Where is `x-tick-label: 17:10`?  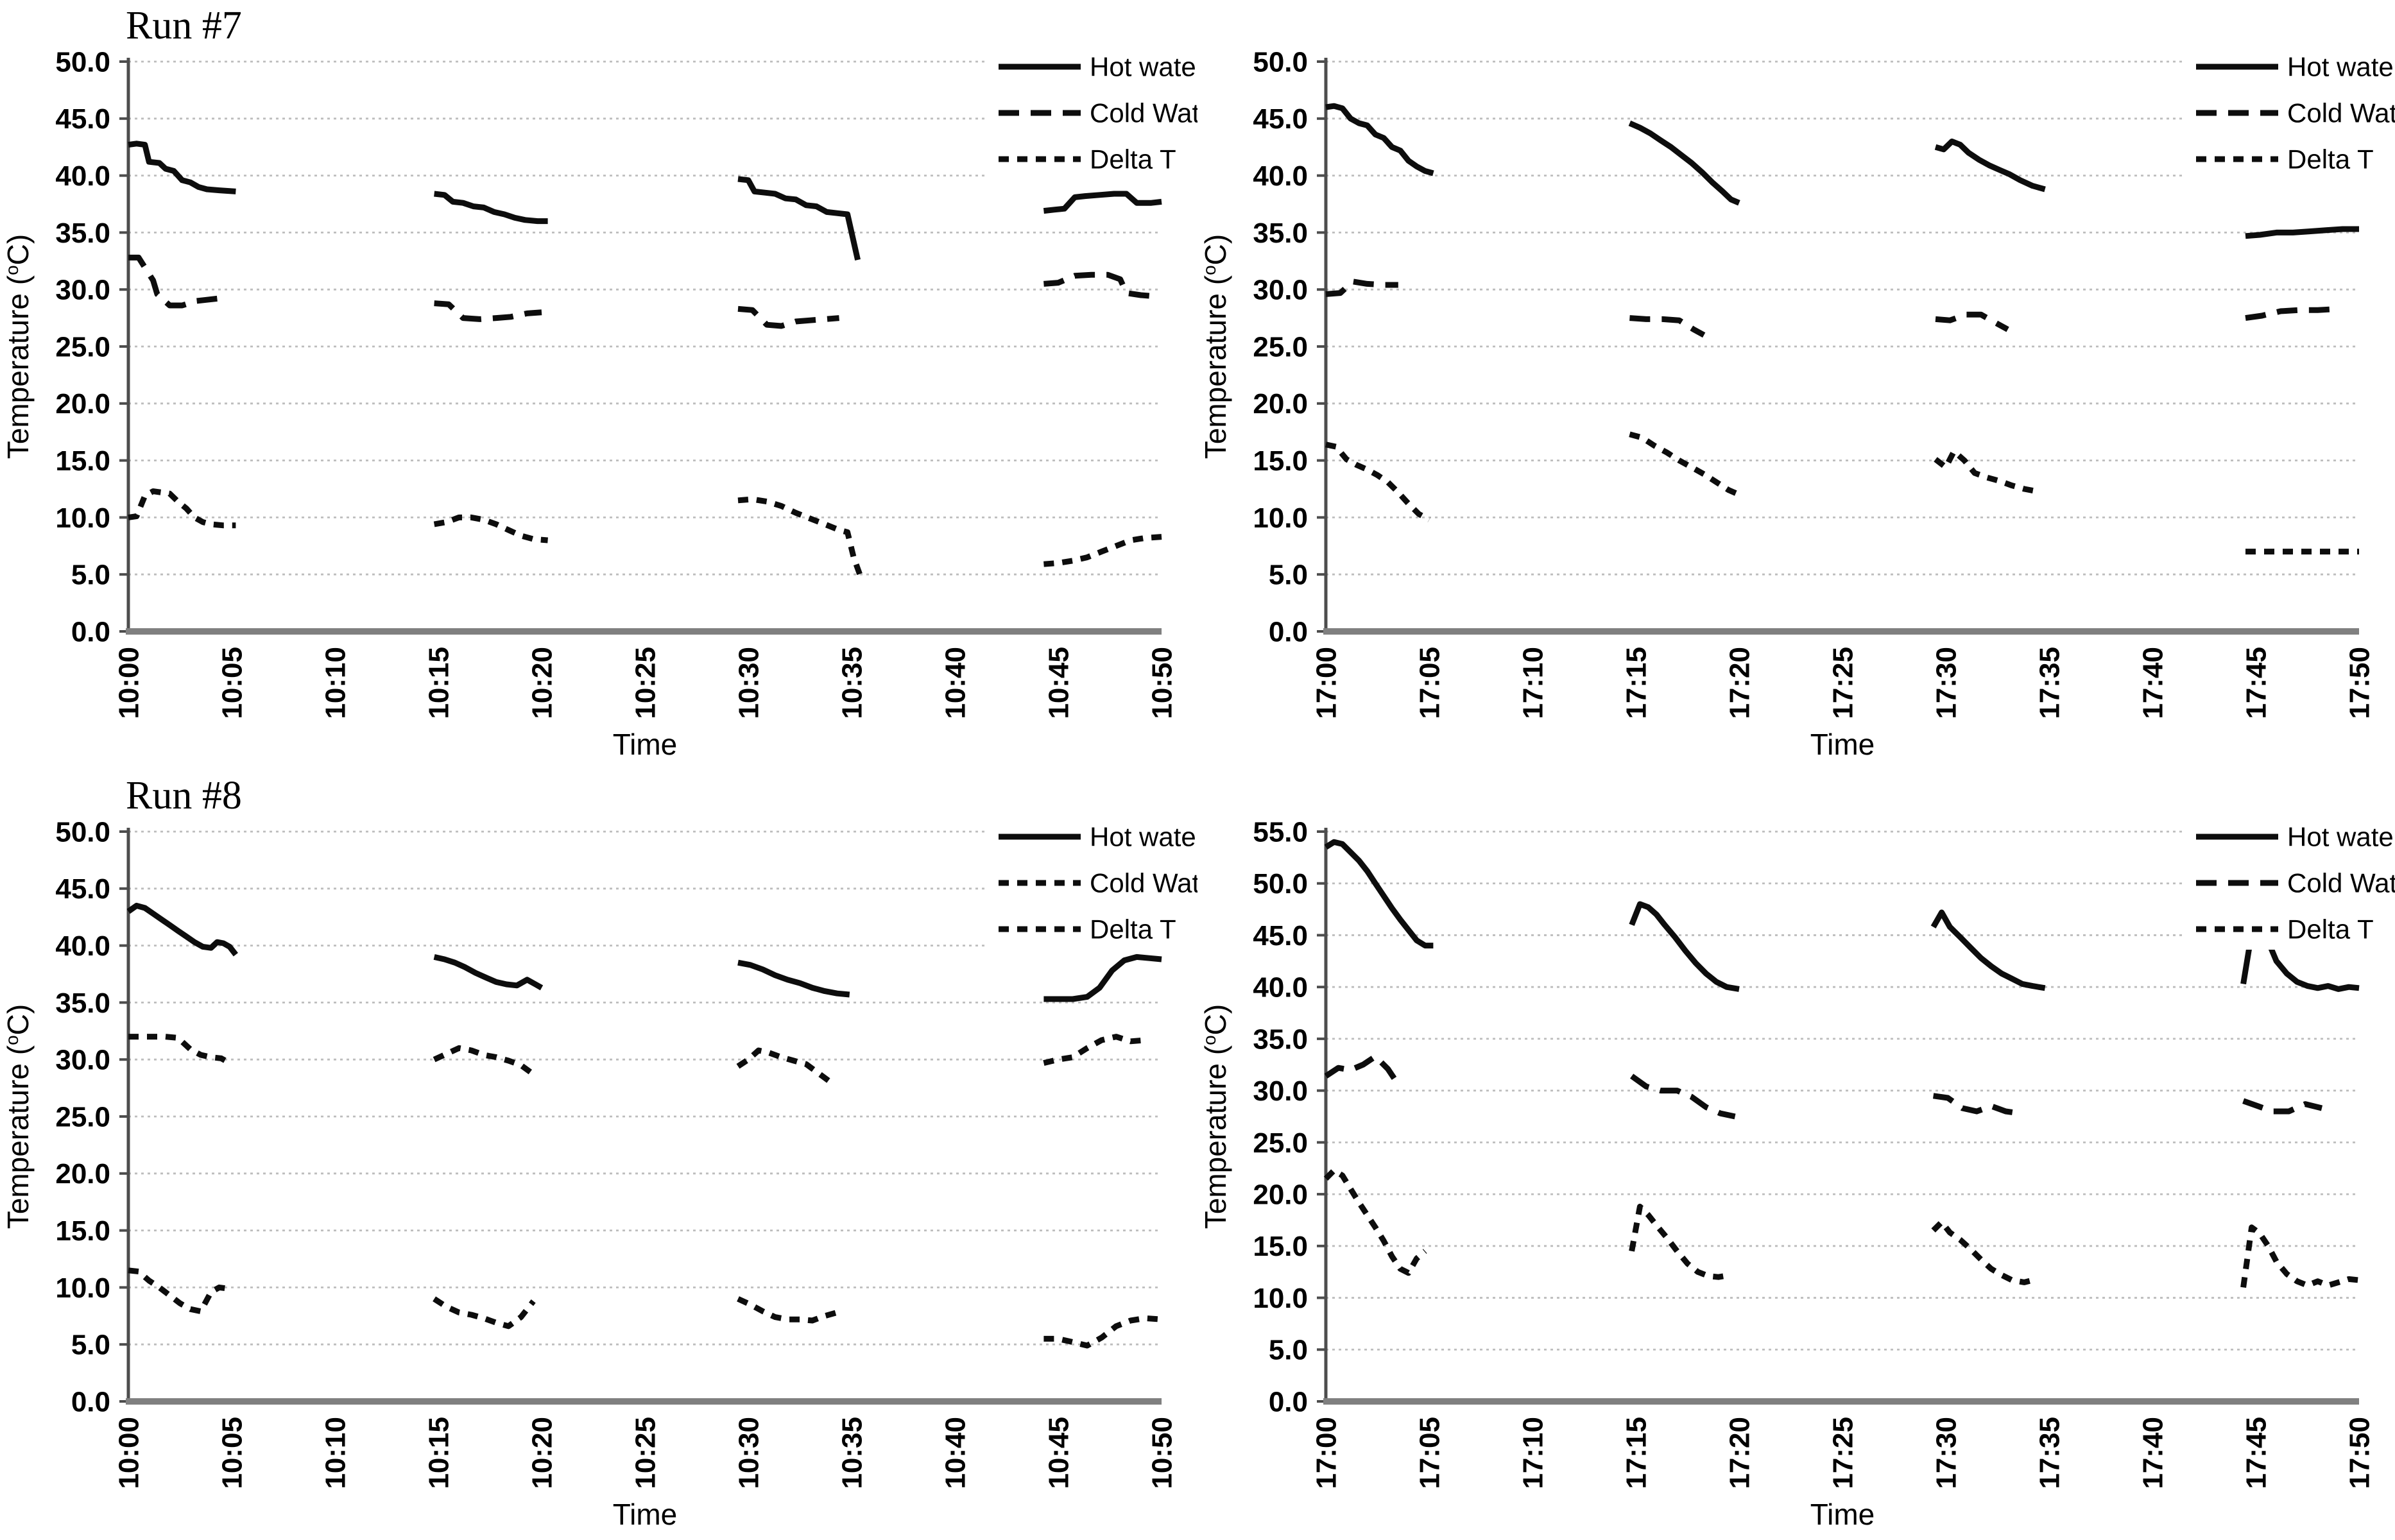
x-tick-label: 17:10 is located at coordinates (1533, 1453).